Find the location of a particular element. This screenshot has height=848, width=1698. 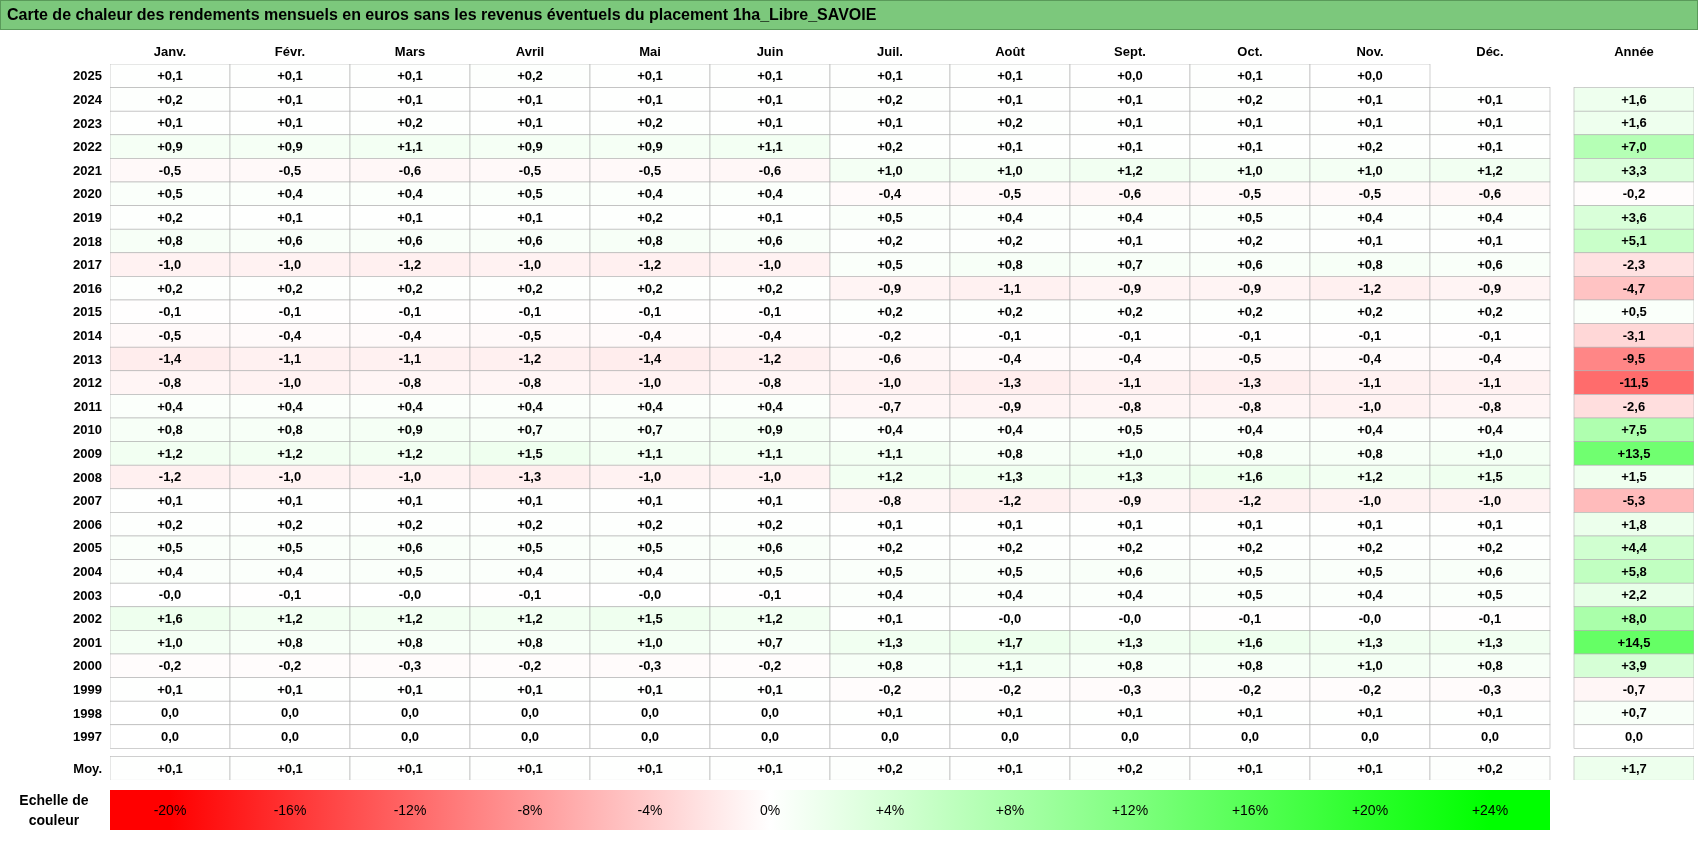

data-label: +0,9 is located at coordinates (290, 147).